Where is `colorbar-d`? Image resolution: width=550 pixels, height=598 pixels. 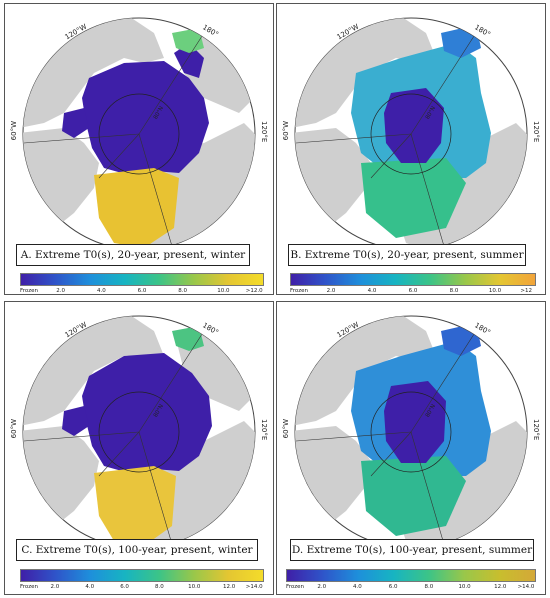
colorbar-d is located at coordinates (411, 575).